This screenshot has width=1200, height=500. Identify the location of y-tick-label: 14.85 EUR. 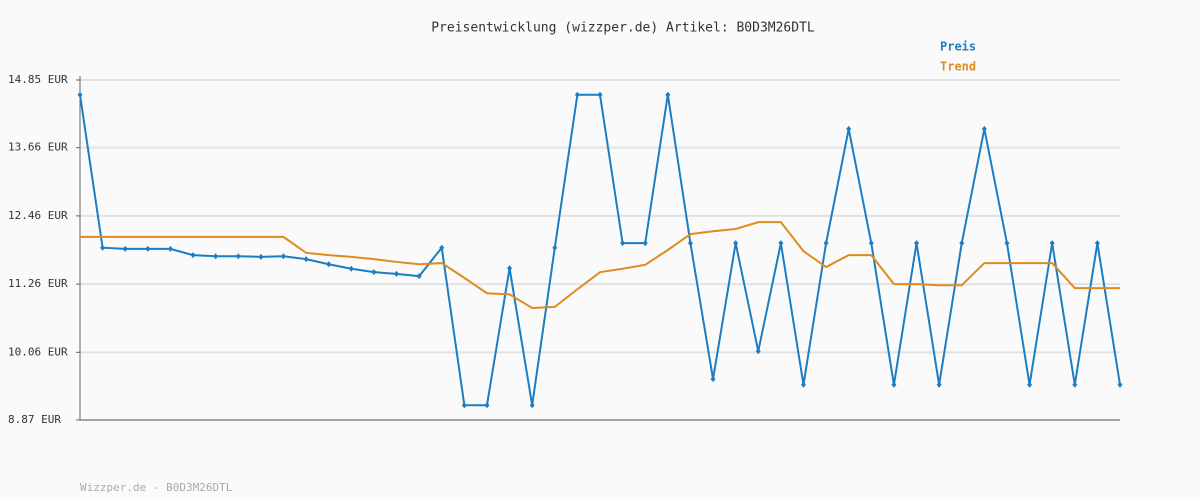
(38, 79).